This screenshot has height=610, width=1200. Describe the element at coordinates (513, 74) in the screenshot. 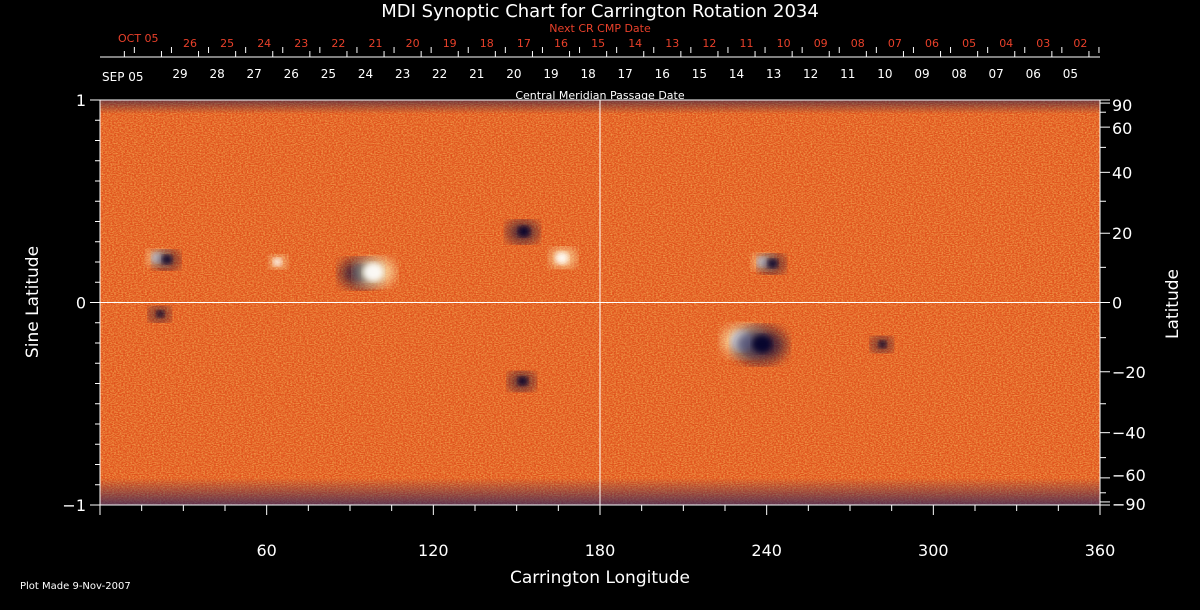

I see `cmp-date-label: 20` at that location.